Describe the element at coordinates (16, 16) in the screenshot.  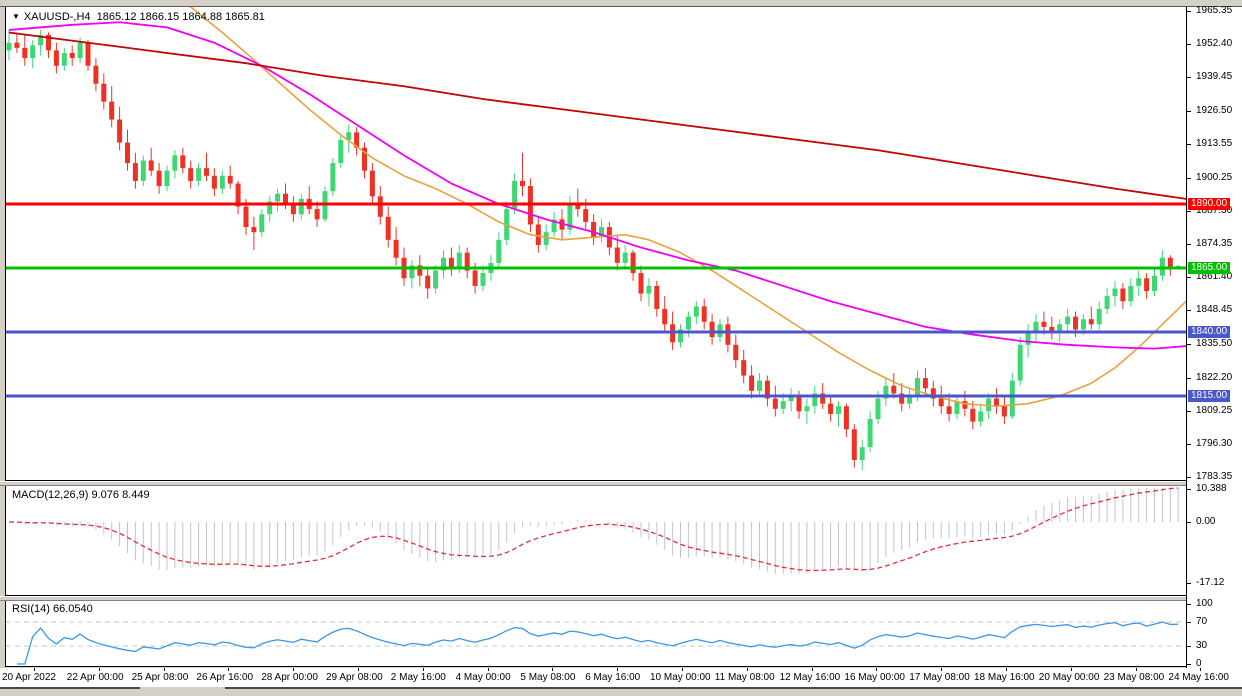
I see `symbol-dropdown-icon: ▼` at that location.